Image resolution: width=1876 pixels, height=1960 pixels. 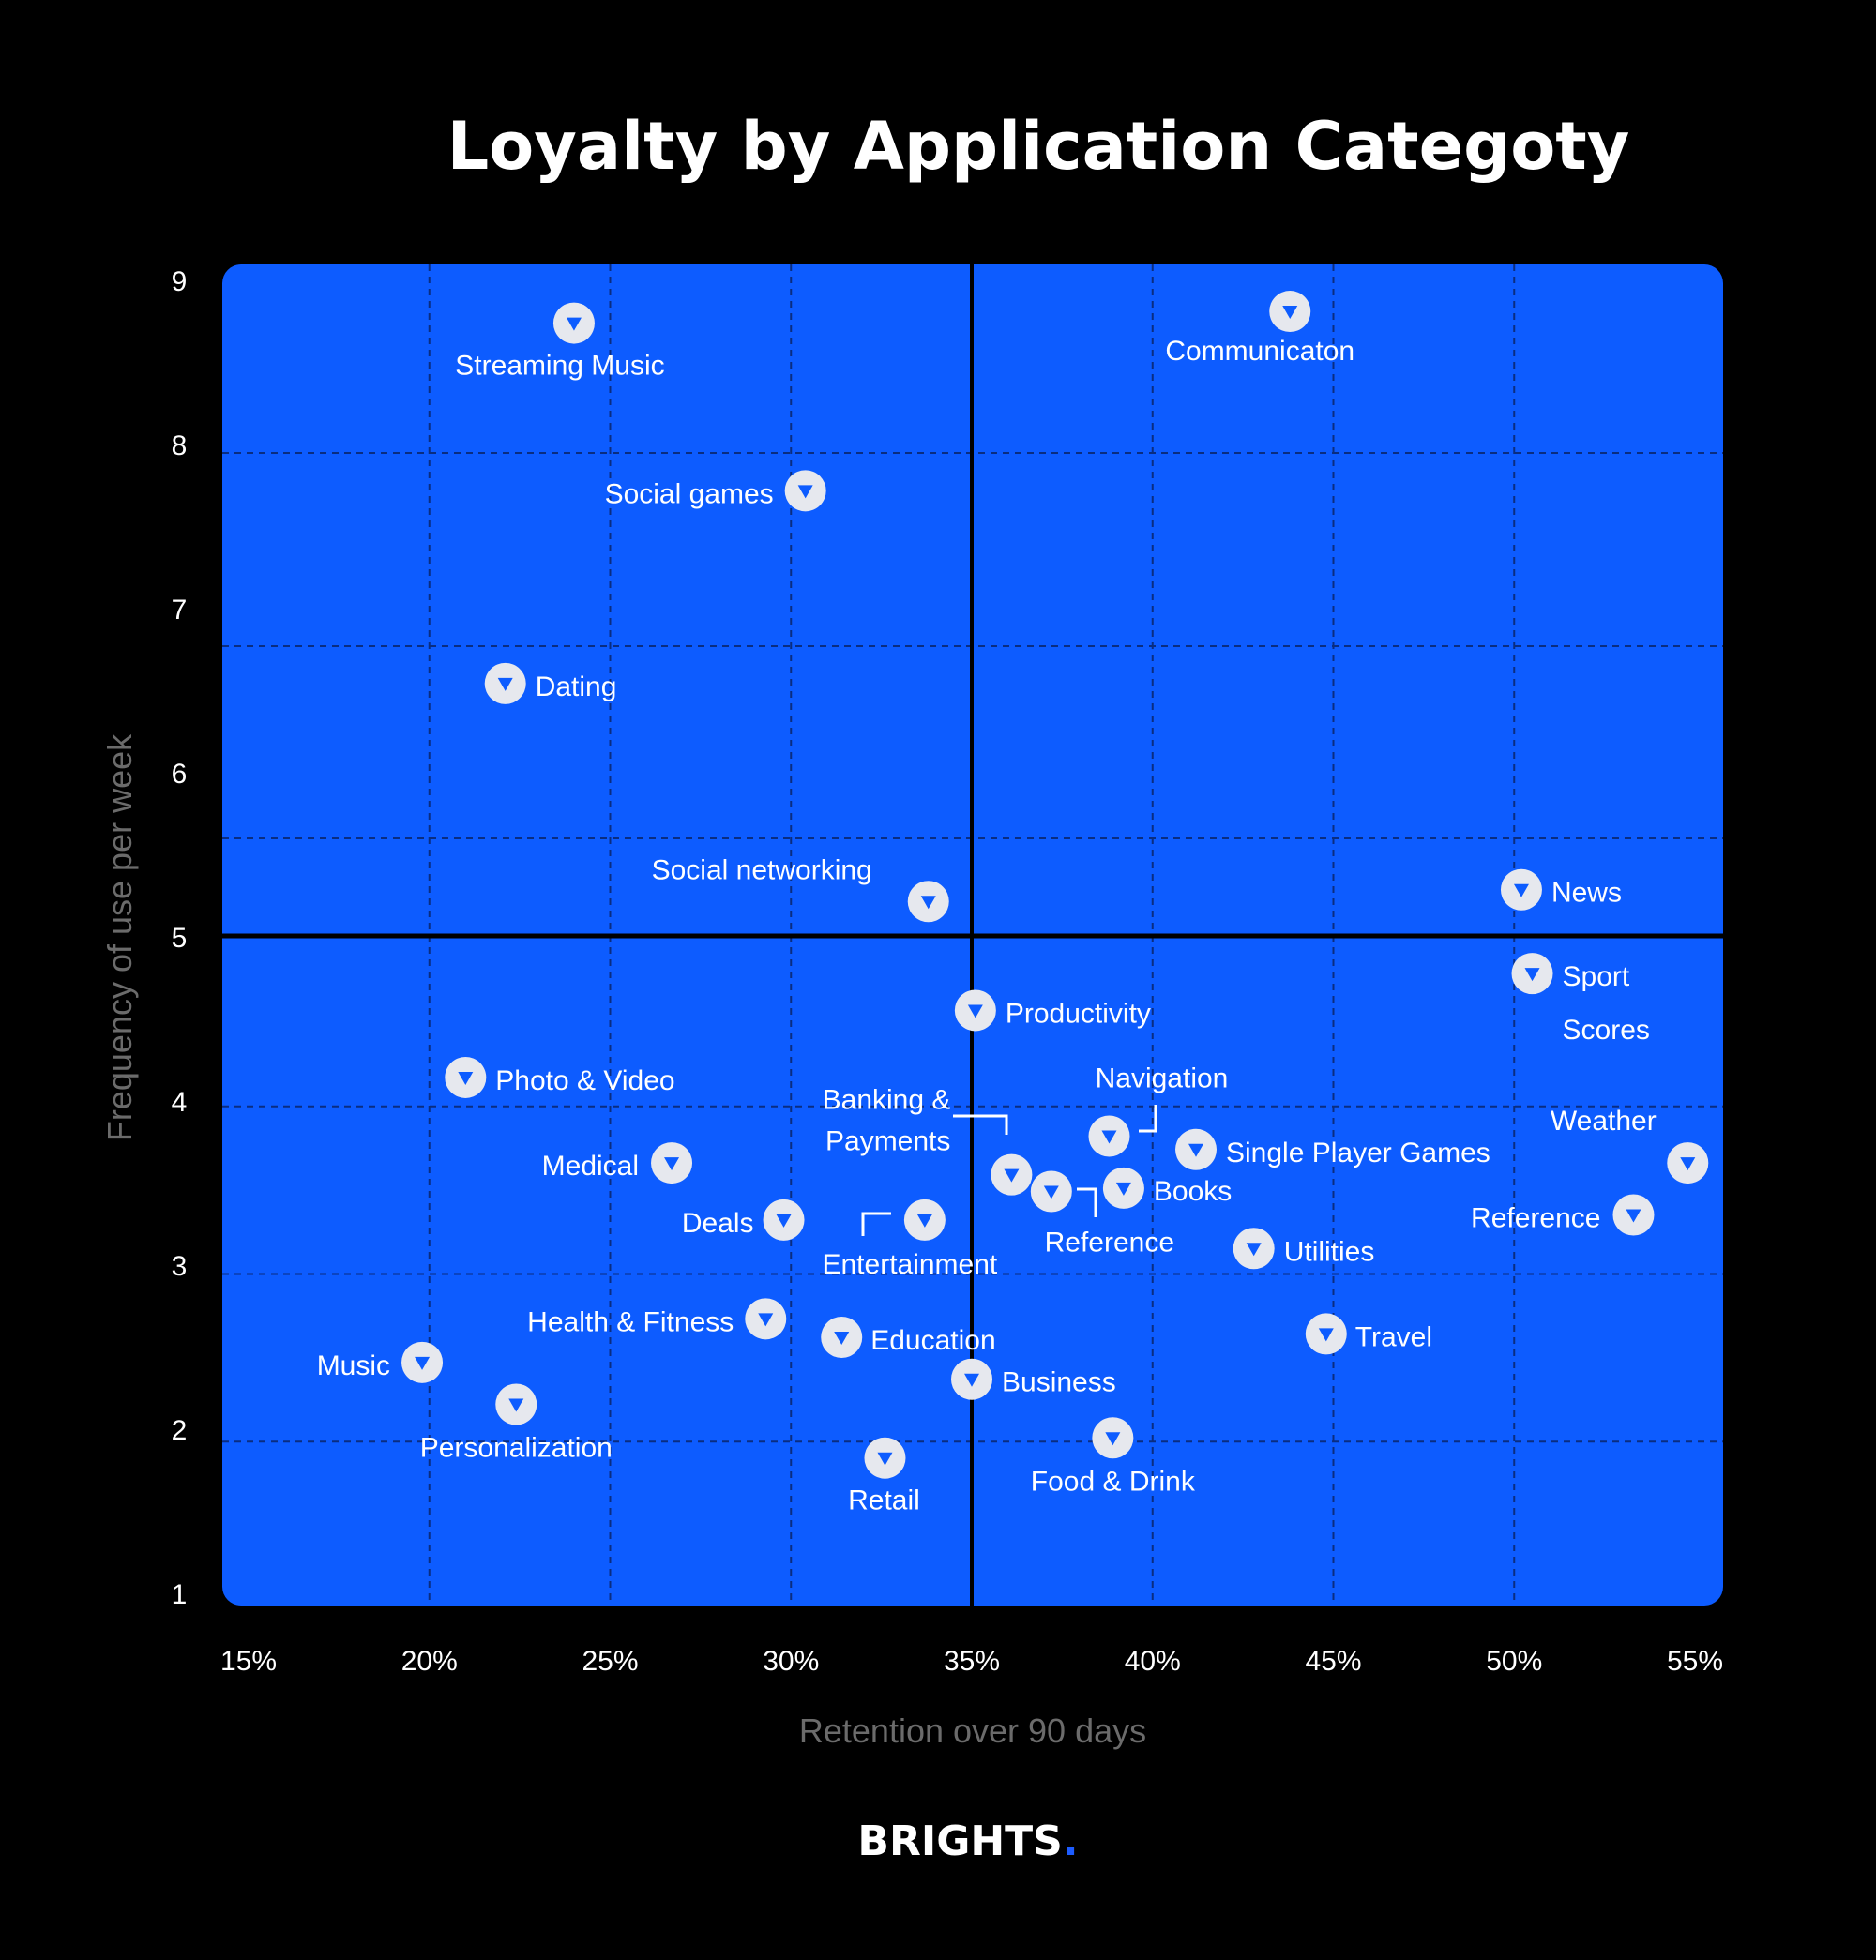 I want to click on brand-logo: BRIGHTS., so click(x=967, y=1841).